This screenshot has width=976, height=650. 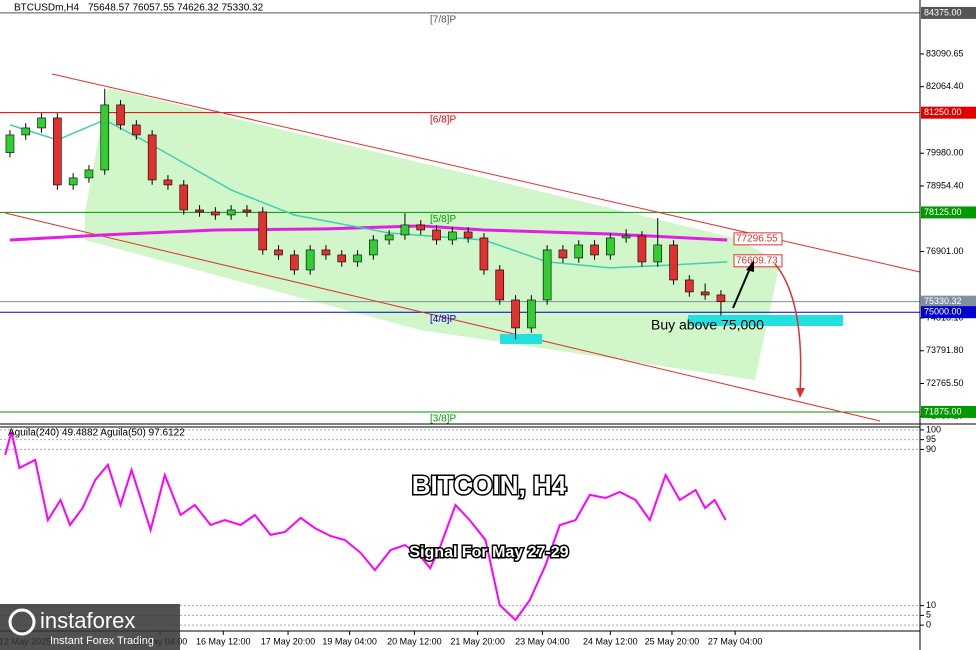 I want to click on x-tick-label: 24 May 12:00, so click(x=610, y=641).